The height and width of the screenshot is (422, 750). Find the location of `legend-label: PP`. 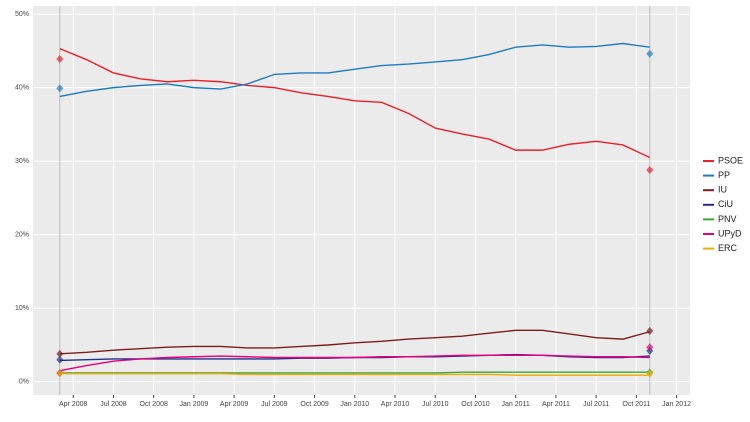

legend-label: PP is located at coordinates (724, 175).